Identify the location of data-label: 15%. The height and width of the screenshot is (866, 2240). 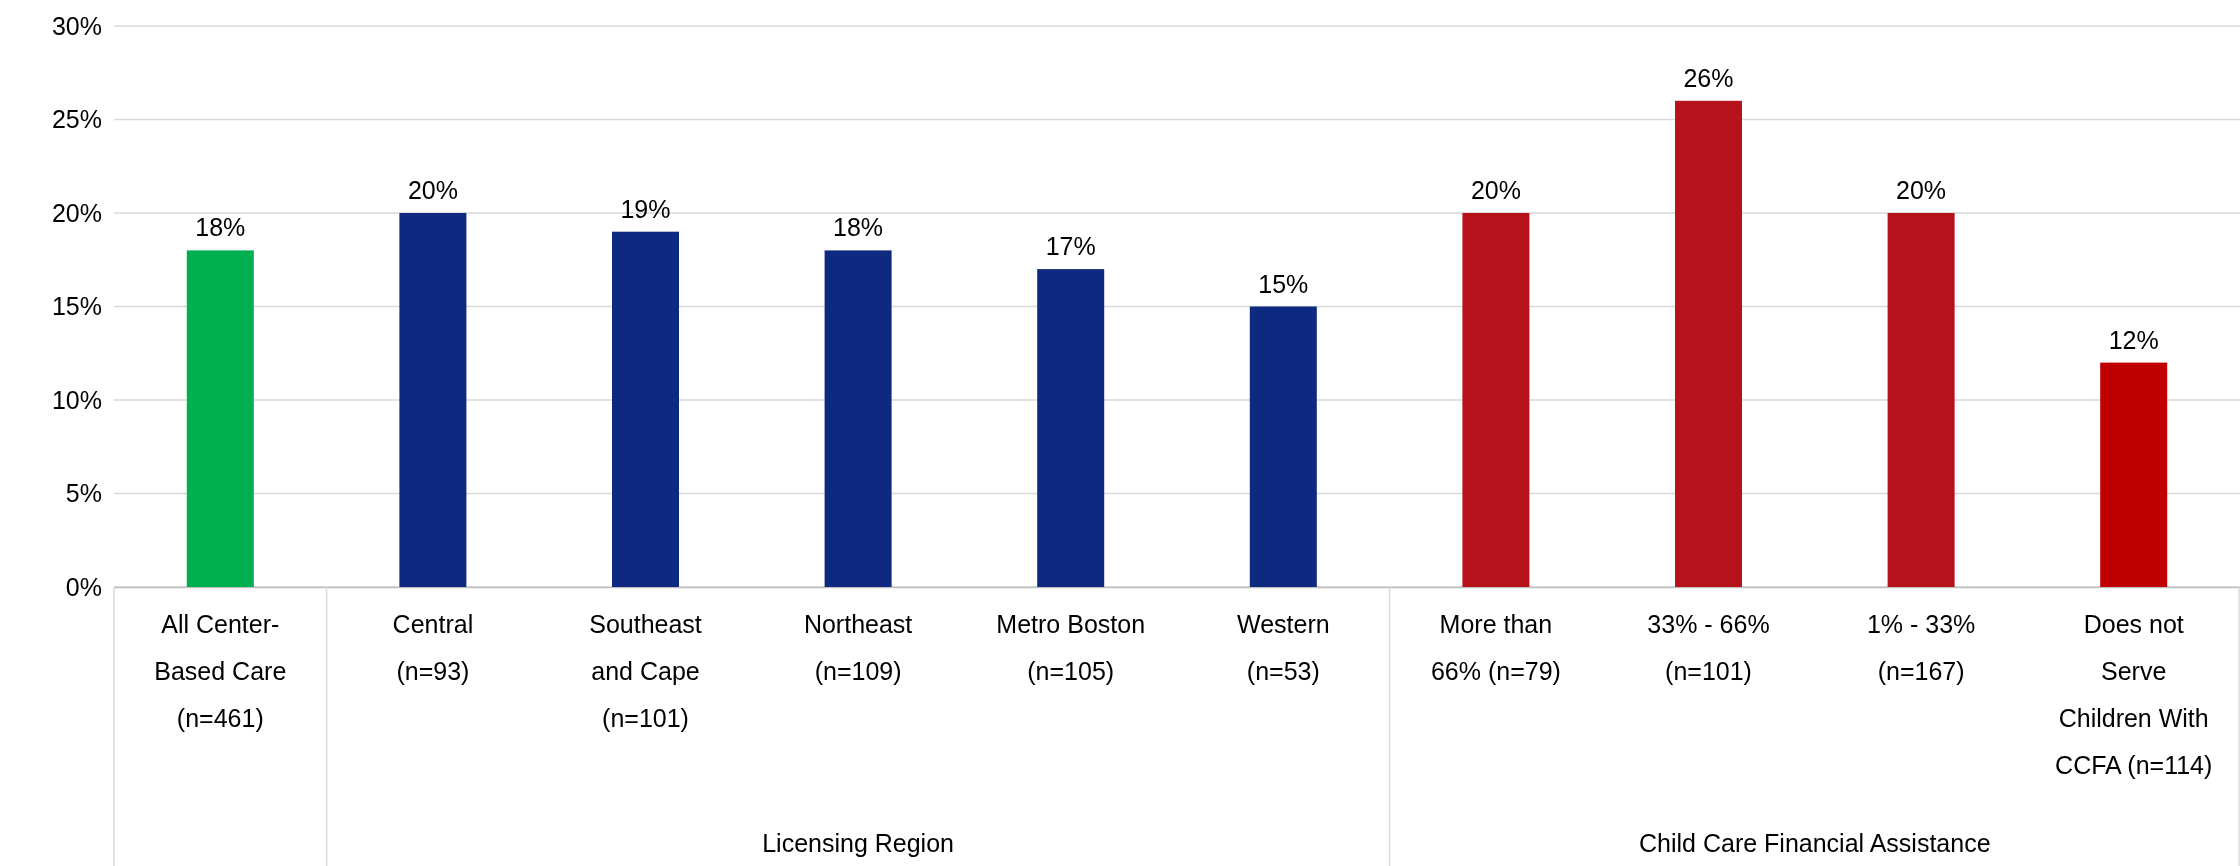
(1283, 283).